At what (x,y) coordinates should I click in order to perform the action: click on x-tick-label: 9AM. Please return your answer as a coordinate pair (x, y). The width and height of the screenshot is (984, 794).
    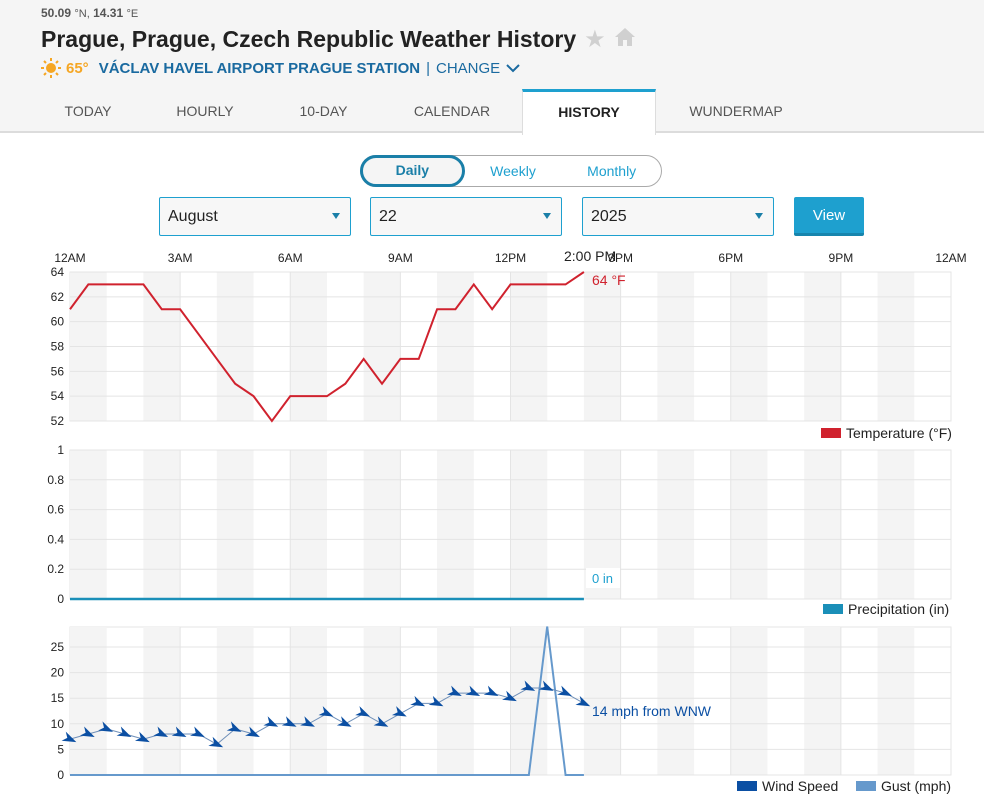
    Looking at the image, I should click on (400, 258).